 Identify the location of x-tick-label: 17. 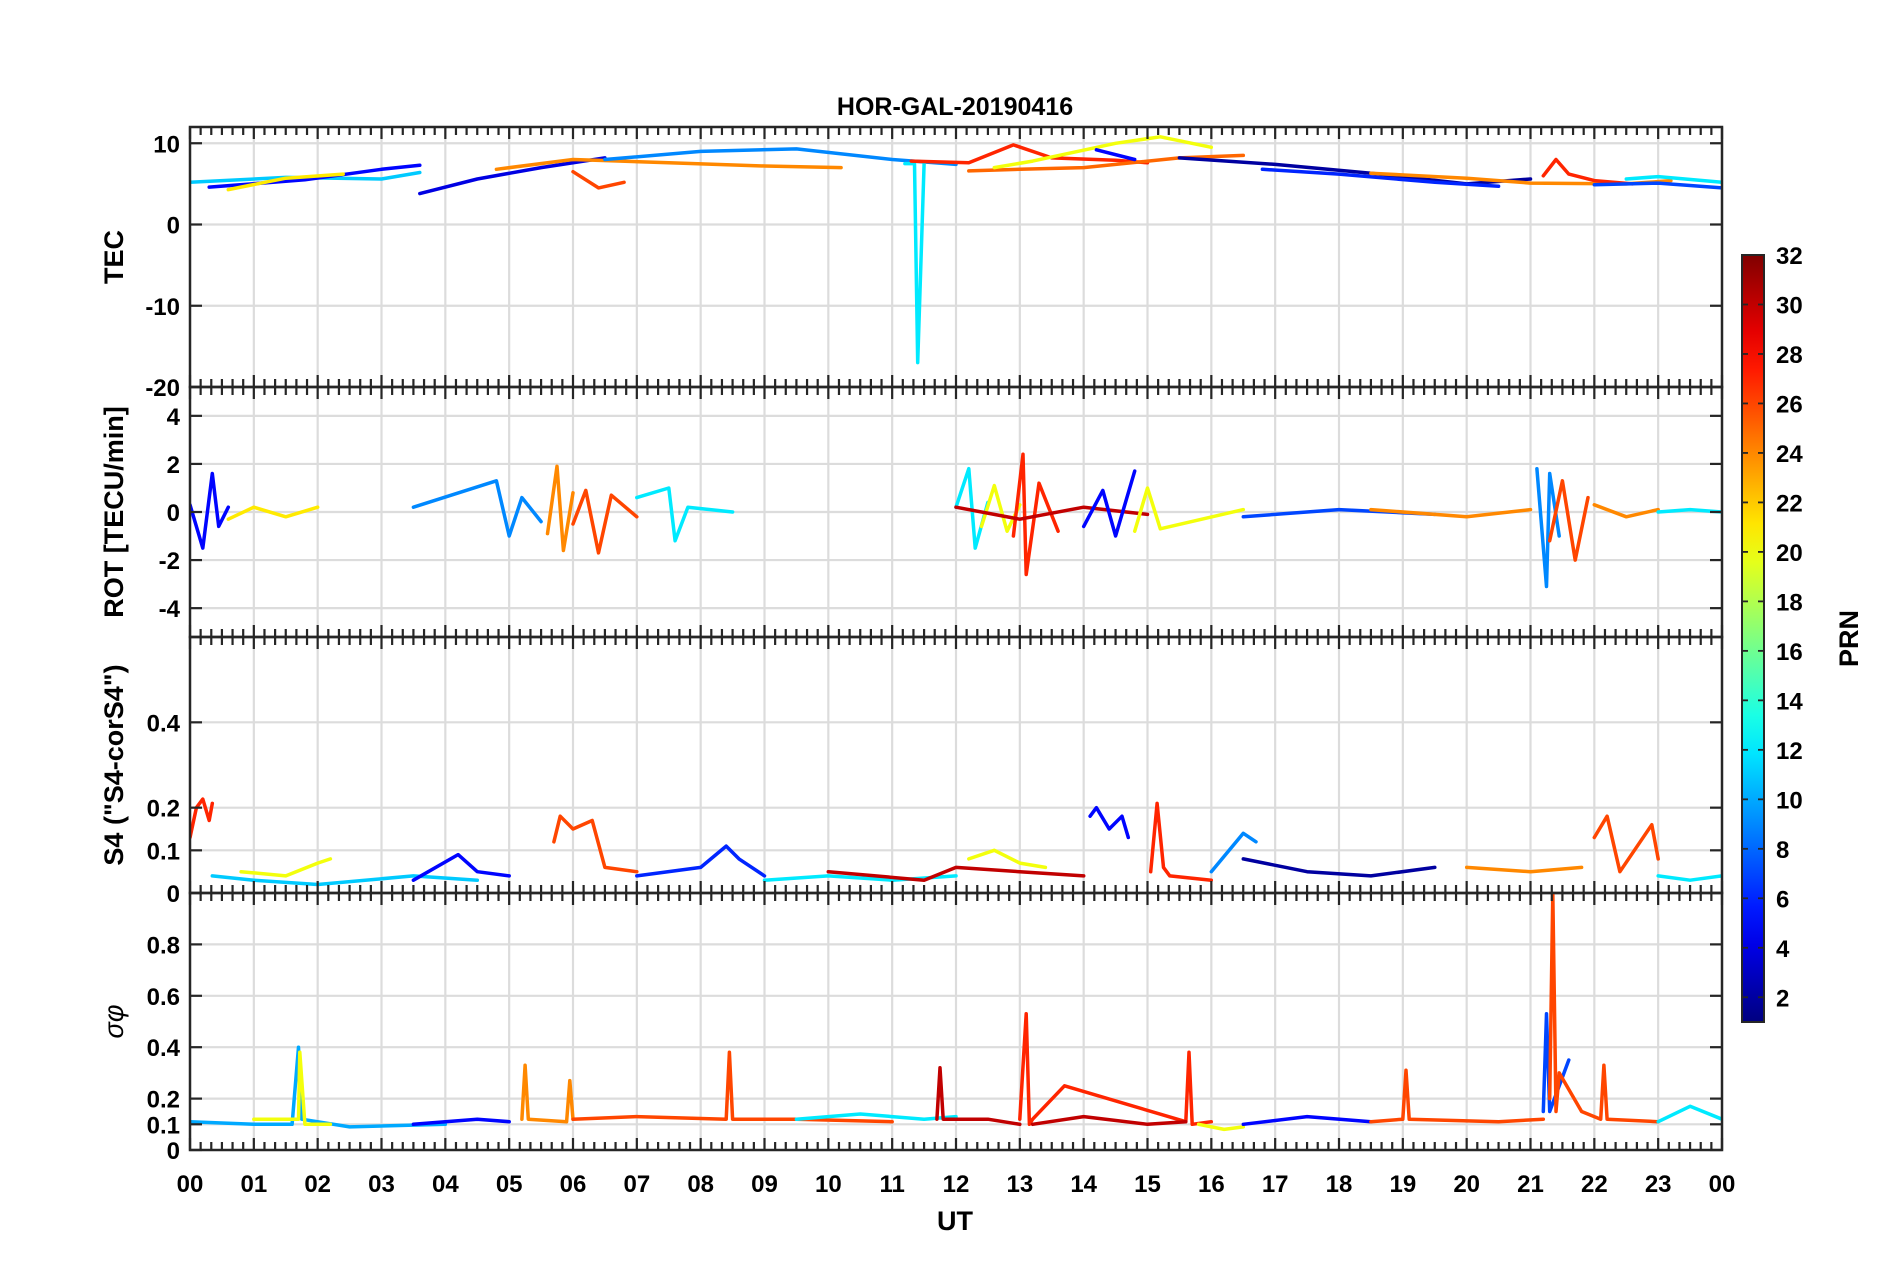
(1275, 1184).